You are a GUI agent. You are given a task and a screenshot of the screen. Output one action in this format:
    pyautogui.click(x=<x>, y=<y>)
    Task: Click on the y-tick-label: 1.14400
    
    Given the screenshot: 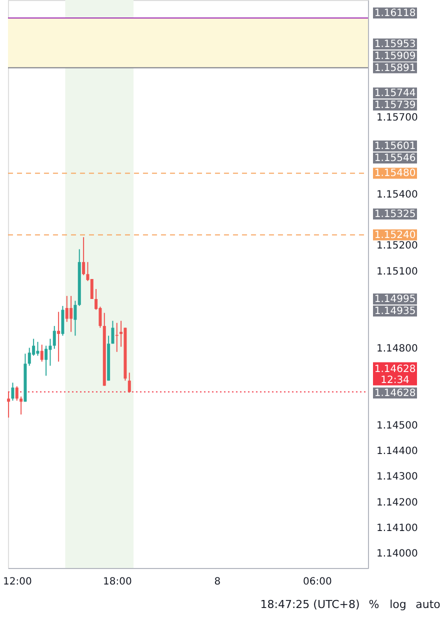 What is the action you would take?
    pyautogui.click(x=397, y=451)
    